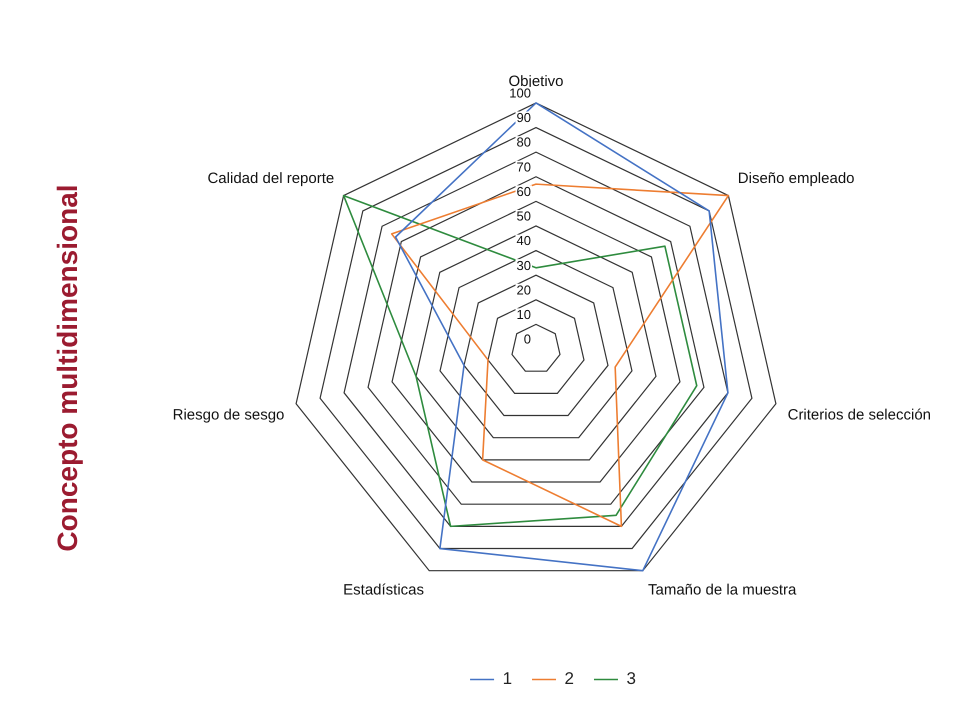 Image resolution: width=978 pixels, height=720 pixels. I want to click on y-tick-label: 10, so click(523, 314).